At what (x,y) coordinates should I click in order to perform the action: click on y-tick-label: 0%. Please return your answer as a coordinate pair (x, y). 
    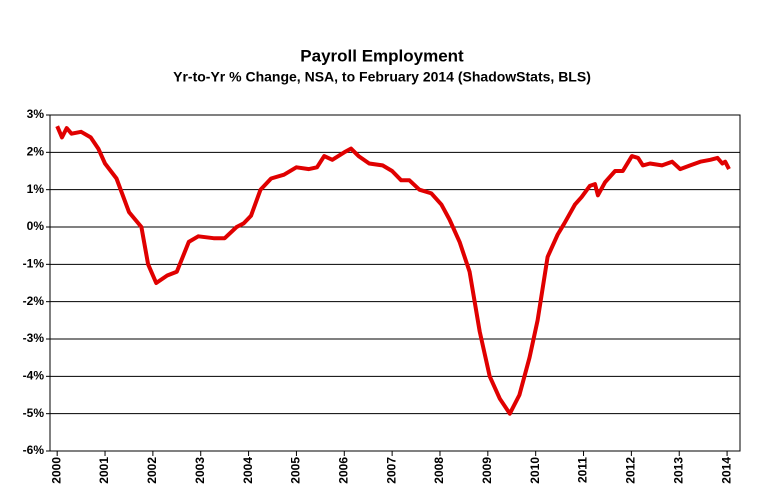
    Looking at the image, I should click on (36, 226).